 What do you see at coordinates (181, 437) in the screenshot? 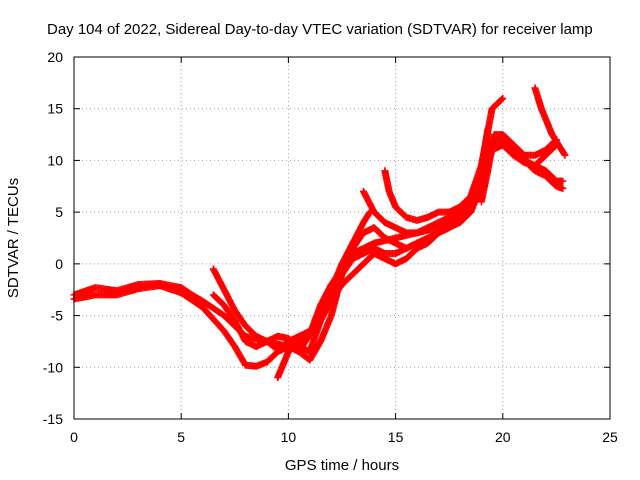
I see `x-tick-label: 5` at bounding box center [181, 437].